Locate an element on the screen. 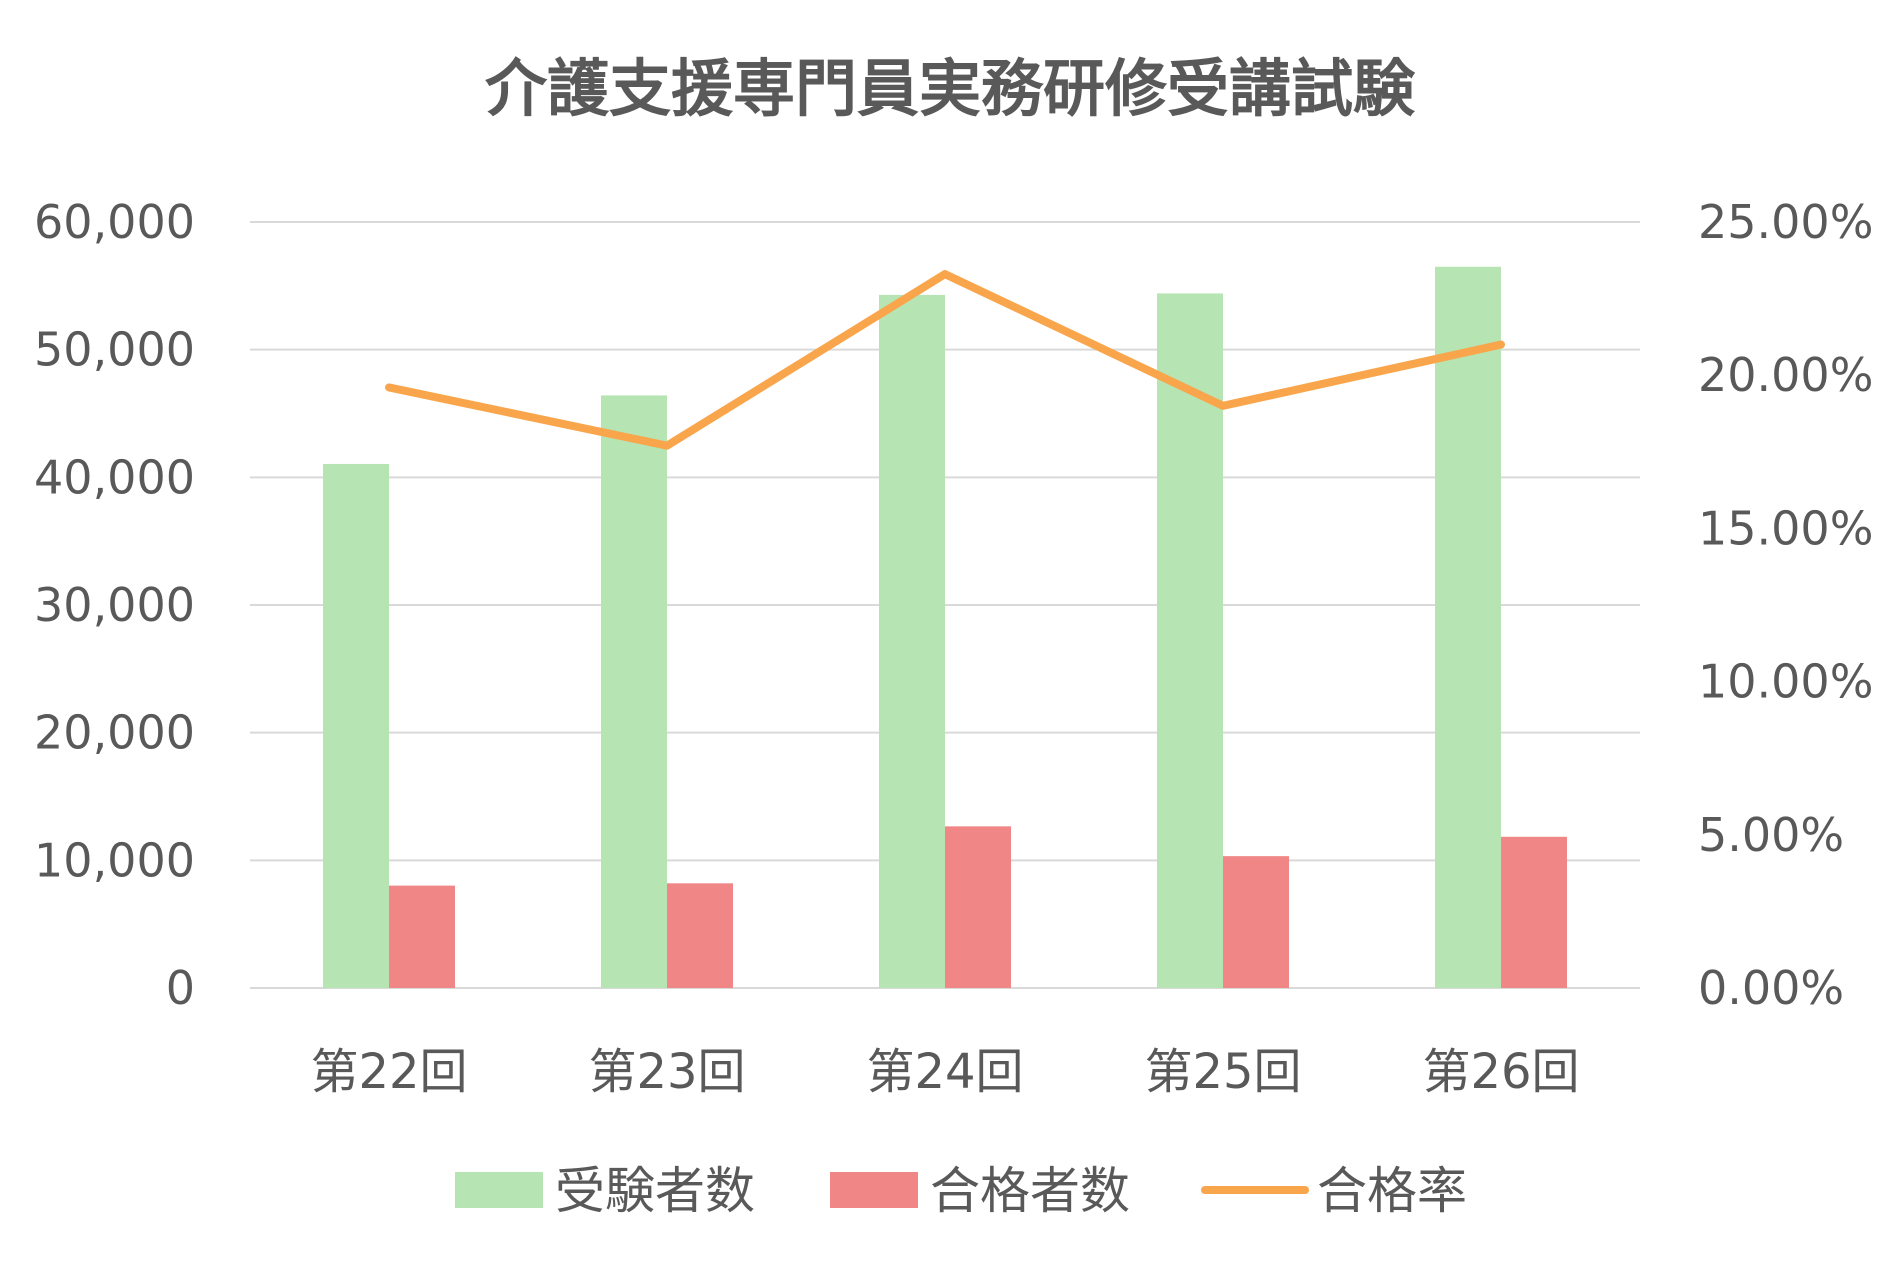  category-label: 第25回 is located at coordinates (1222, 1072).